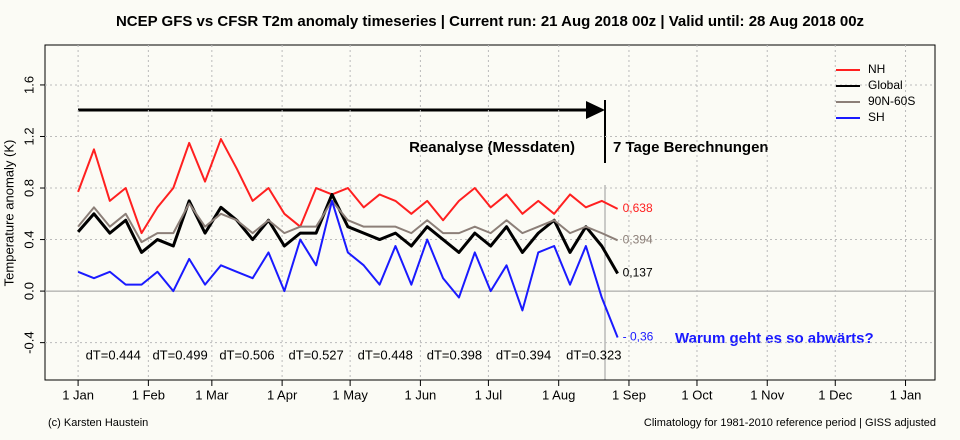 This screenshot has height=440, width=960. Describe the element at coordinates (28, 291) in the screenshot. I see `y-tick-label: 0.0` at that location.